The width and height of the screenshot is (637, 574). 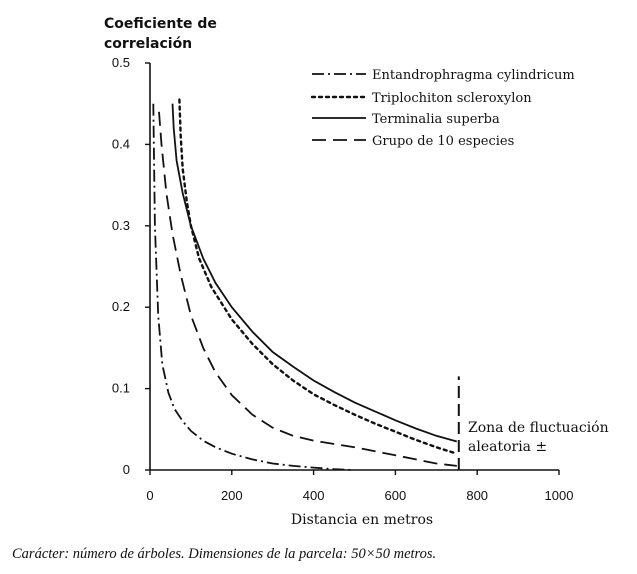 What do you see at coordinates (443, 141) in the screenshot?
I see `legend-label-4: Grupo de 10 especies` at bounding box center [443, 141].